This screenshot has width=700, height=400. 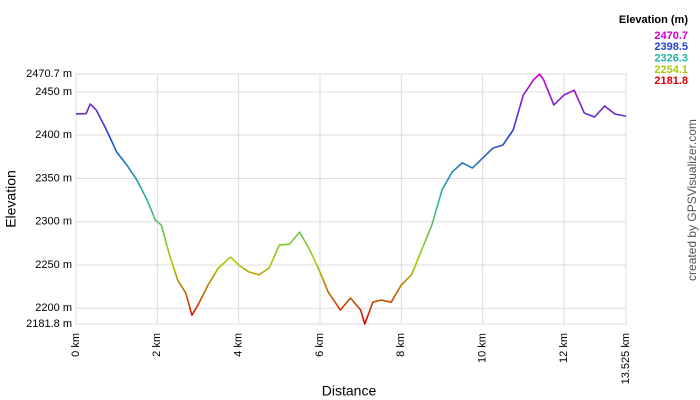 I want to click on legend-title: Elevation (m), so click(x=653, y=20).